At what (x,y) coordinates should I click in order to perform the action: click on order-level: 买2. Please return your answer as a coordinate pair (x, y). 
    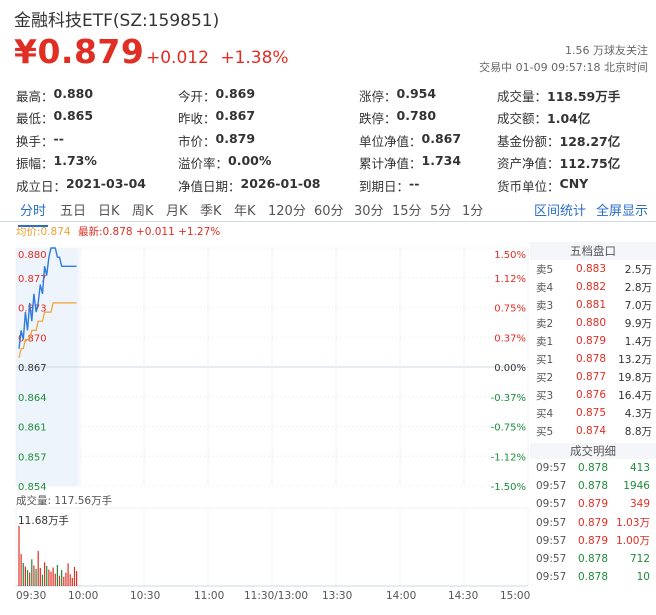
    Looking at the image, I should click on (545, 377).